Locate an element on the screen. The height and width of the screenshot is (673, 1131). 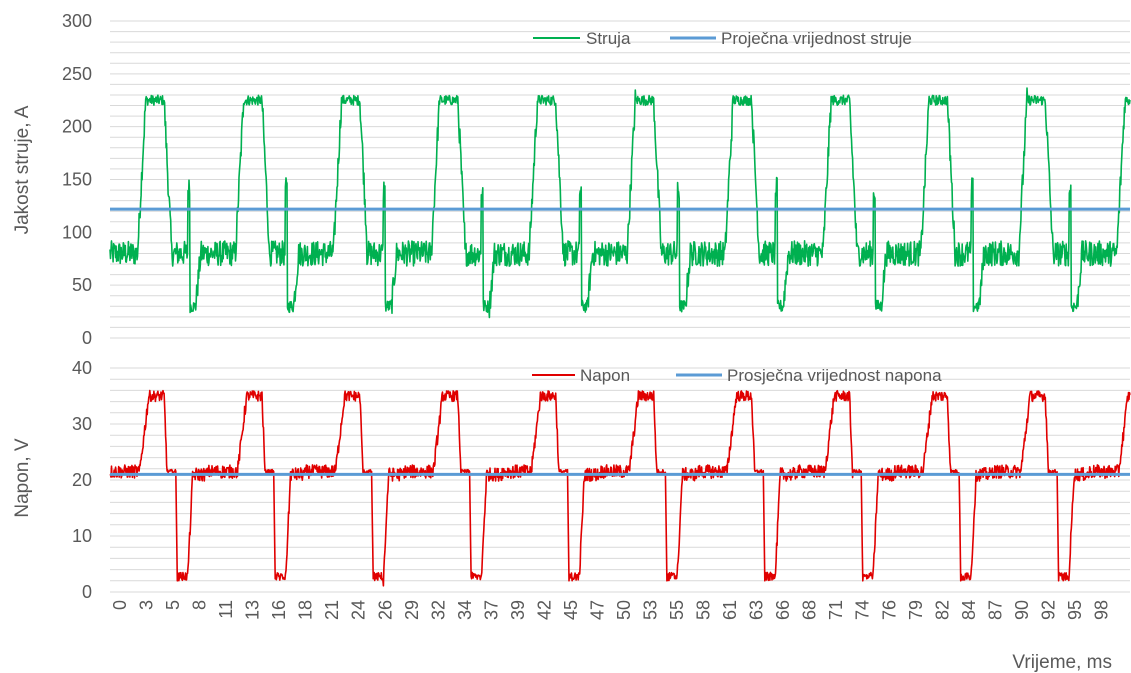
x-tick-label: 55 is located at coordinates (677, 610).